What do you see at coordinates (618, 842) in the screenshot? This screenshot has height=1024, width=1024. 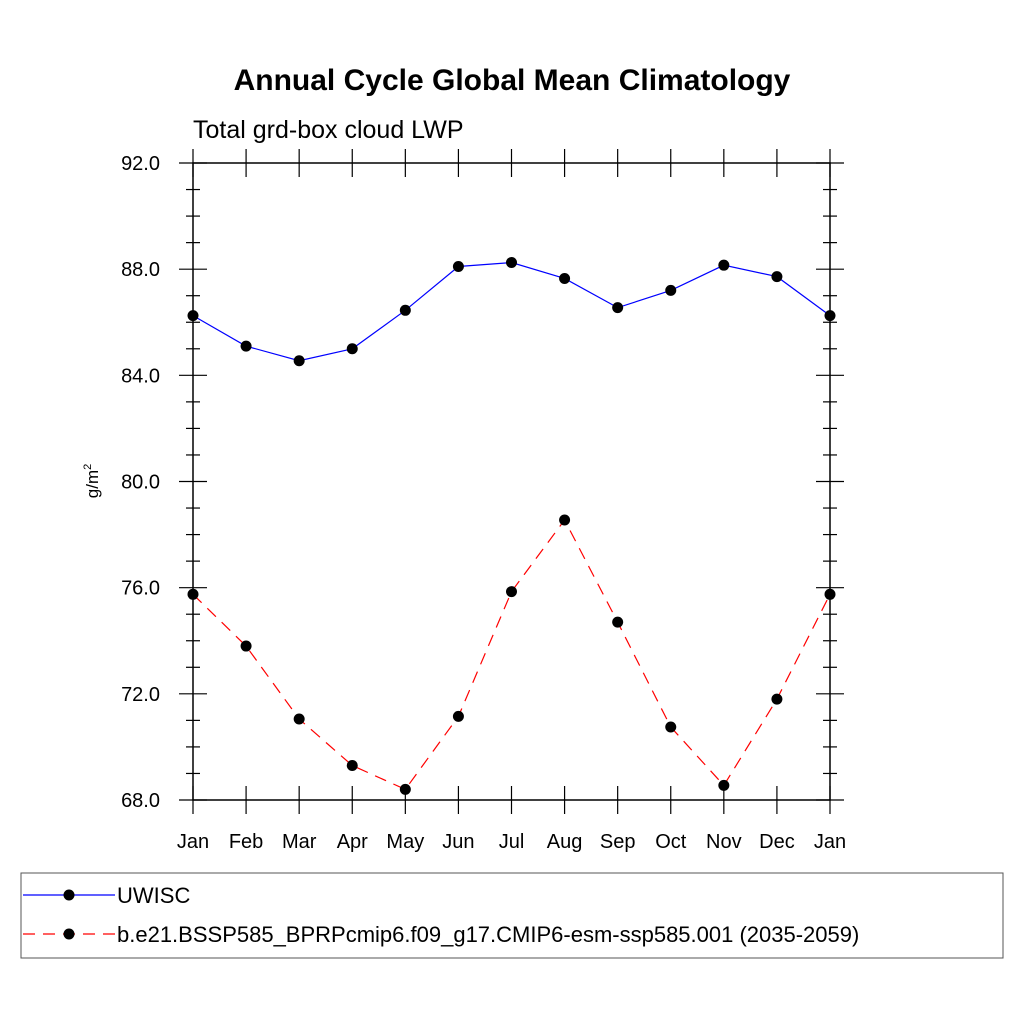 I see `x-tick-label: Sep` at bounding box center [618, 842].